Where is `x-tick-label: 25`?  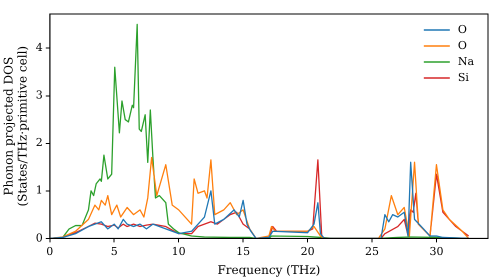
x-tick-label: 25 is located at coordinates (372, 251).